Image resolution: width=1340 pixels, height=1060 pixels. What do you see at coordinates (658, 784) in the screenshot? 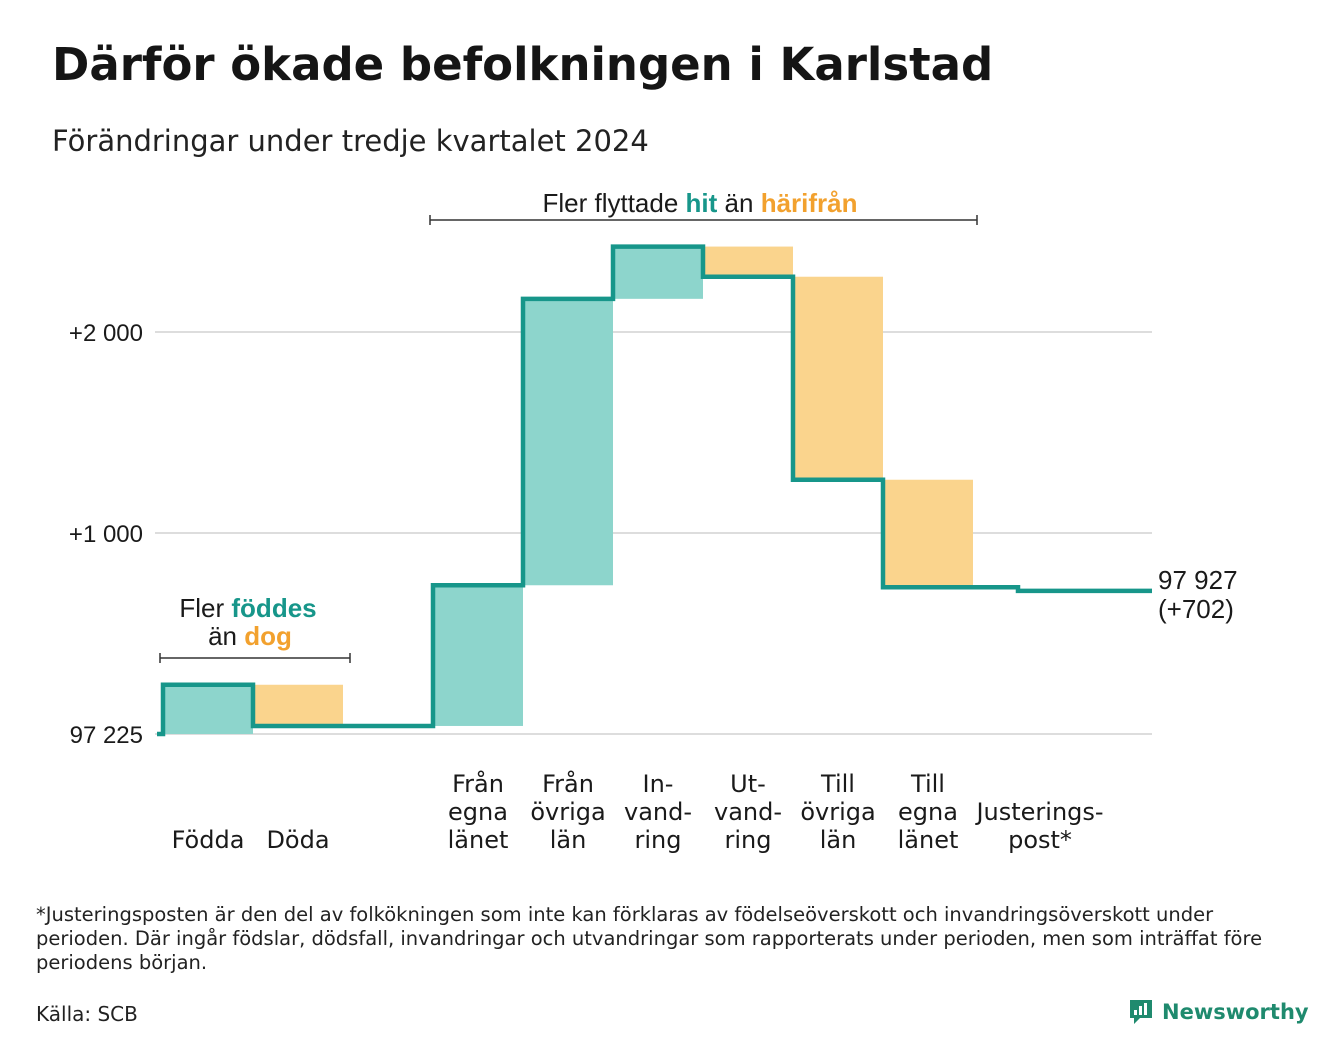
I see `x-category-label: In-` at bounding box center [658, 784].